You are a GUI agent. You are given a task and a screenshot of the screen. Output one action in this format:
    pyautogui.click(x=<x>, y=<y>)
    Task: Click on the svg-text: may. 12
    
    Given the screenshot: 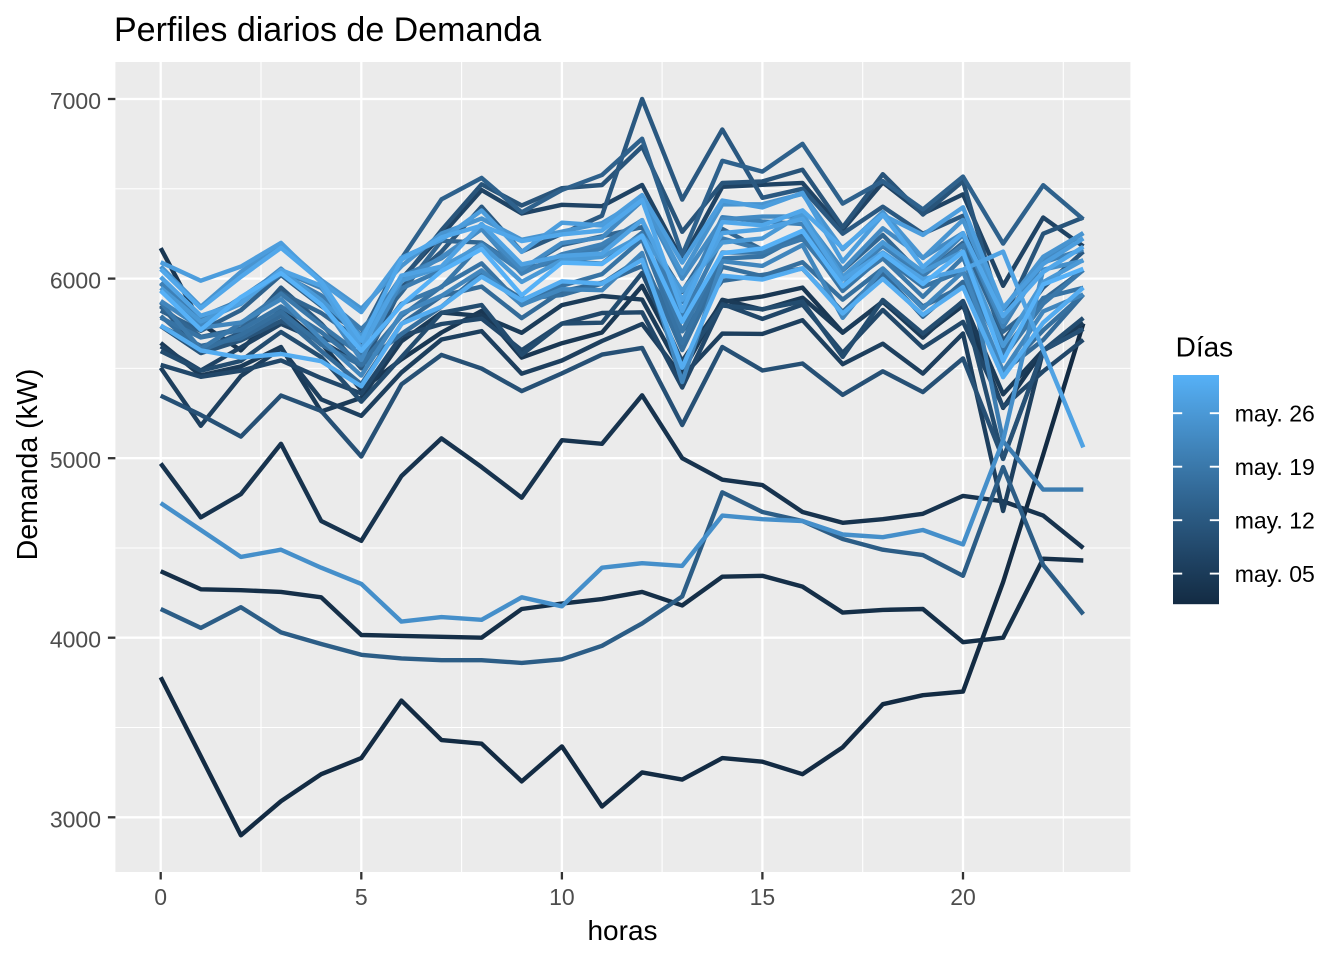 What is the action you would take?
    pyautogui.click(x=1275, y=520)
    